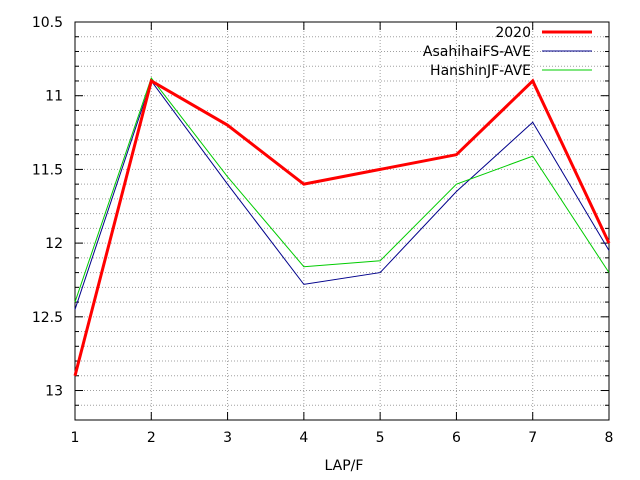 Image resolution: width=640 pixels, height=480 pixels. Describe the element at coordinates (54, 97) in the screenshot. I see `y-tick-label: 11` at that location.